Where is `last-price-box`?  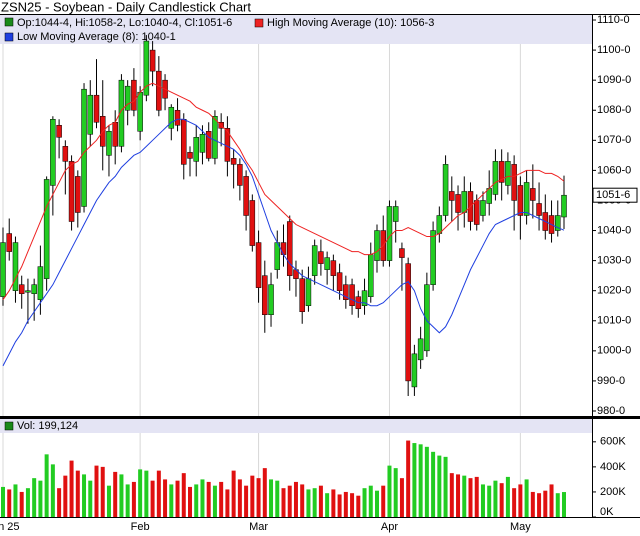 last-price-box is located at coordinates (615, 195).